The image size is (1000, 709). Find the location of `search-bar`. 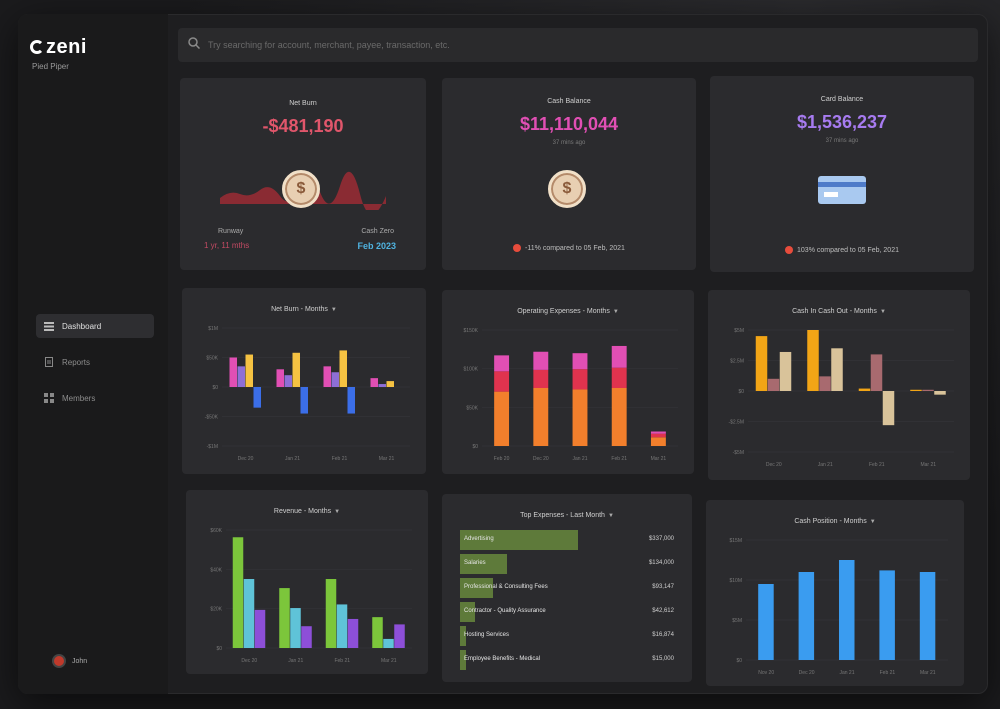

search-bar is located at coordinates (578, 45).